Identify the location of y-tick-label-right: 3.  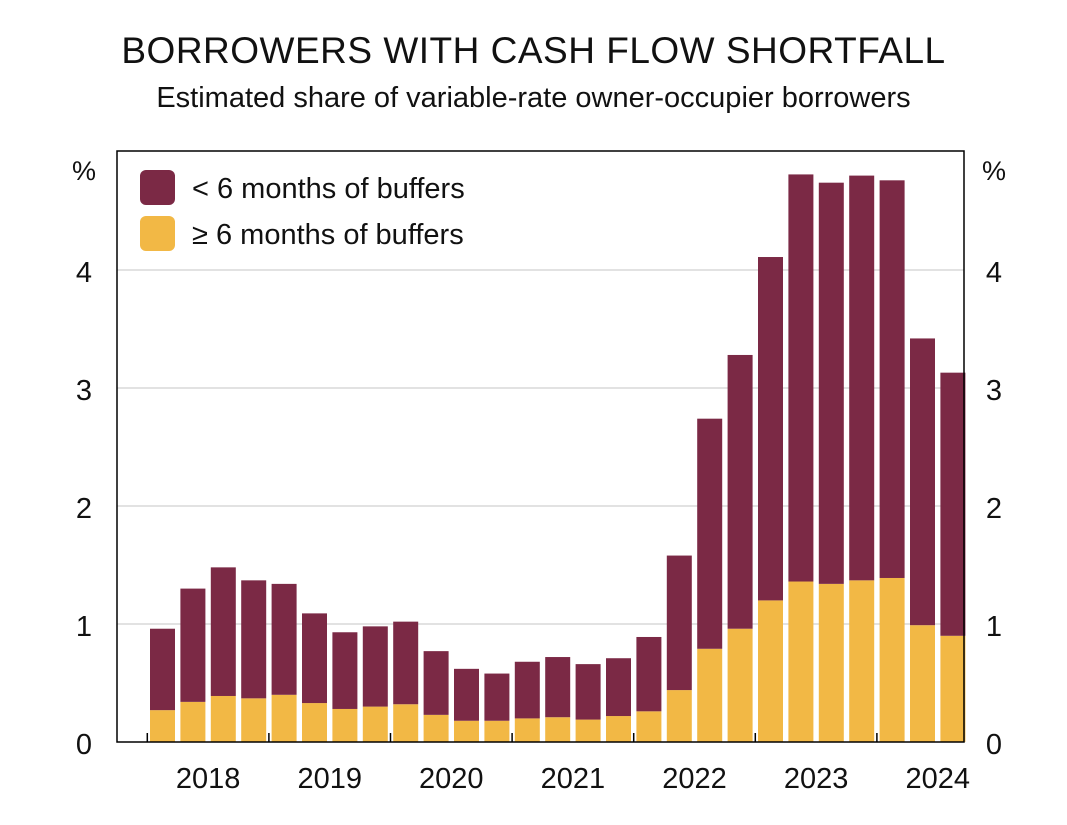
(994, 391).